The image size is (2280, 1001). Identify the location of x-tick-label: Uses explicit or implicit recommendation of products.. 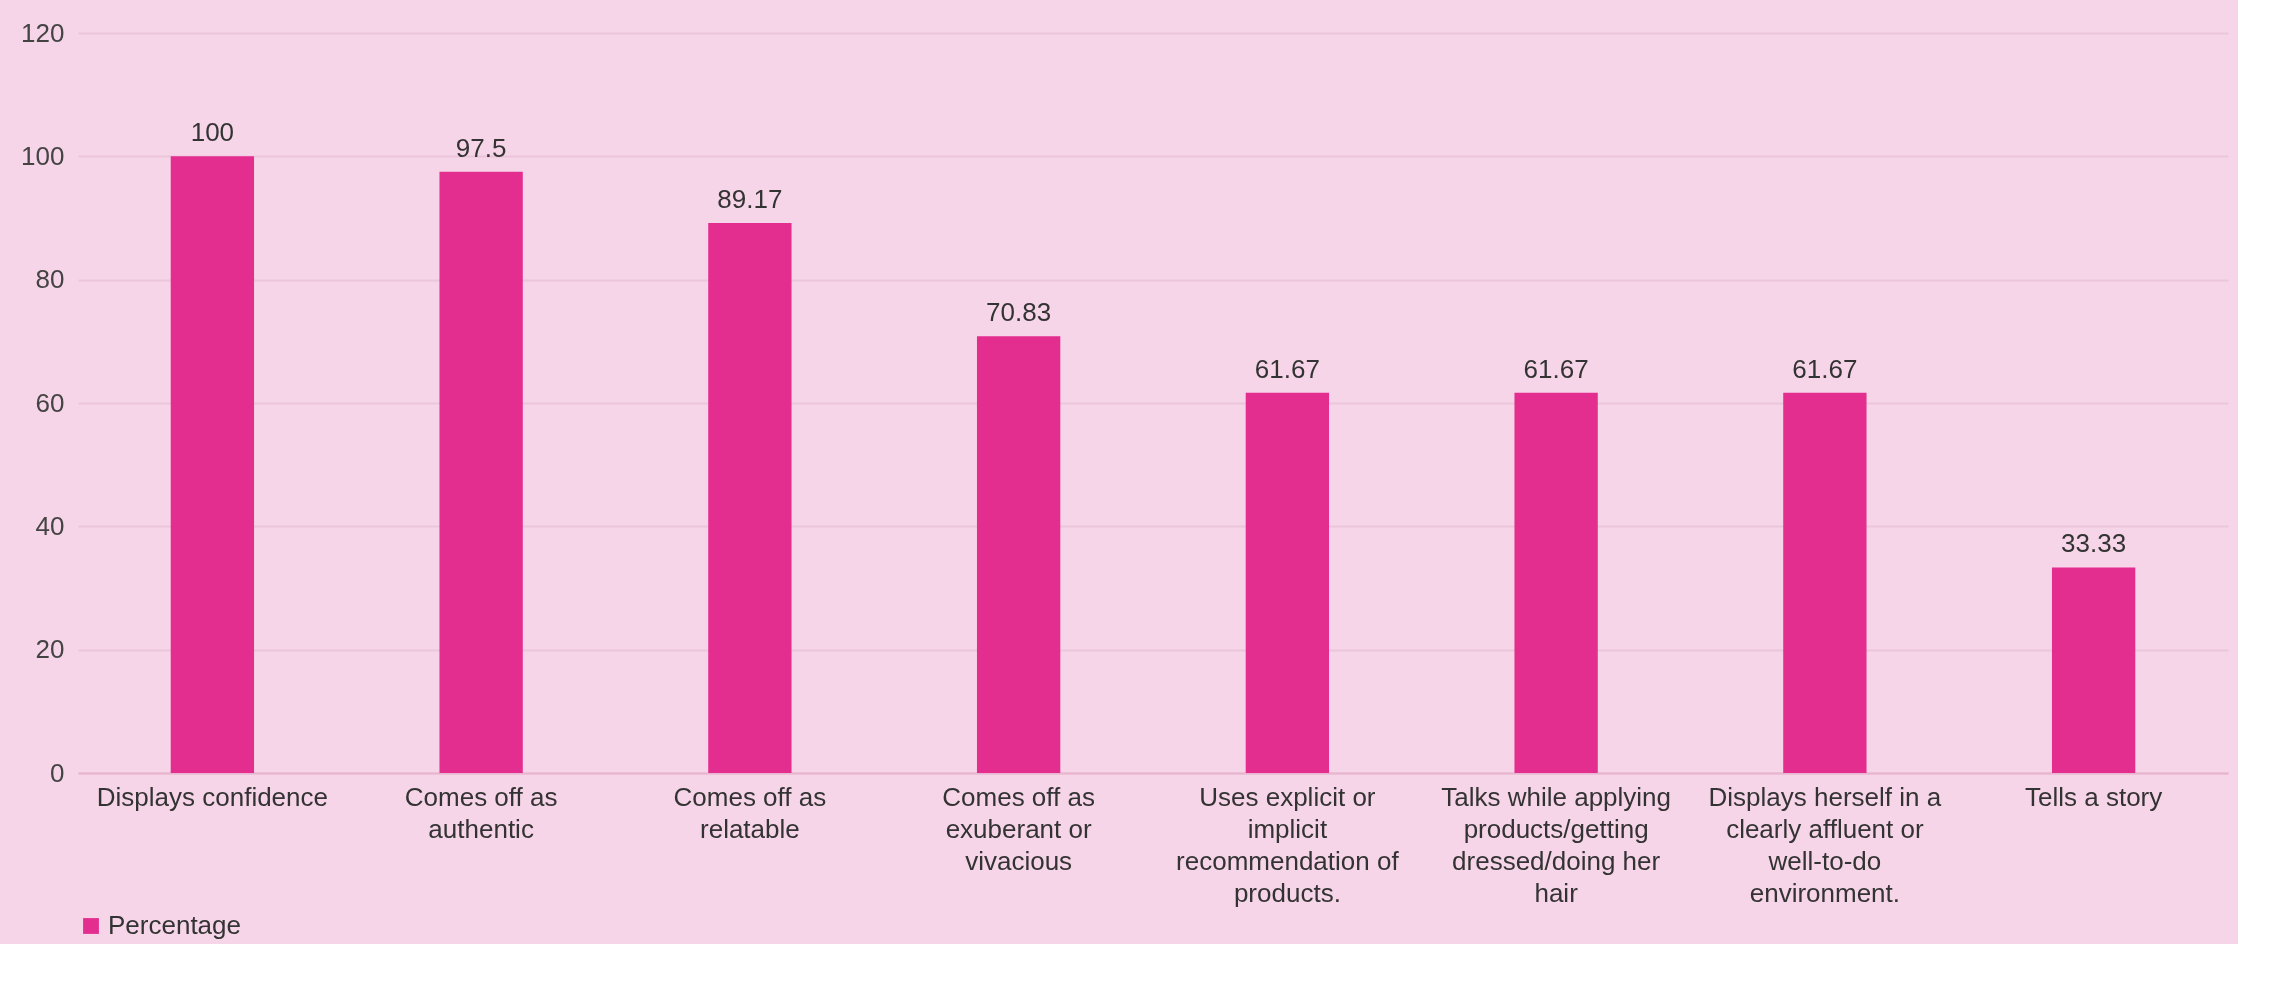
(1288, 845).